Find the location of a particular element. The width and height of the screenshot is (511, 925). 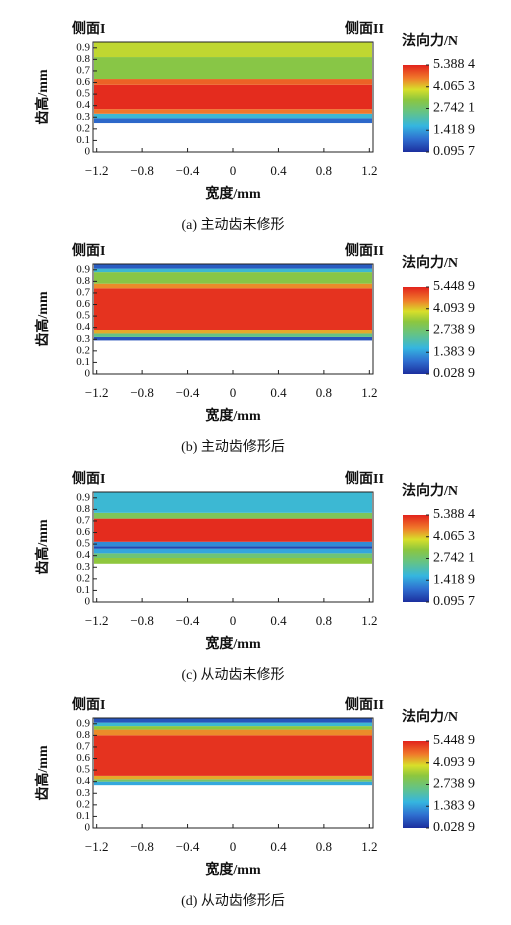

caption: (d) 从动齿修形后 is located at coordinates (233, 901).